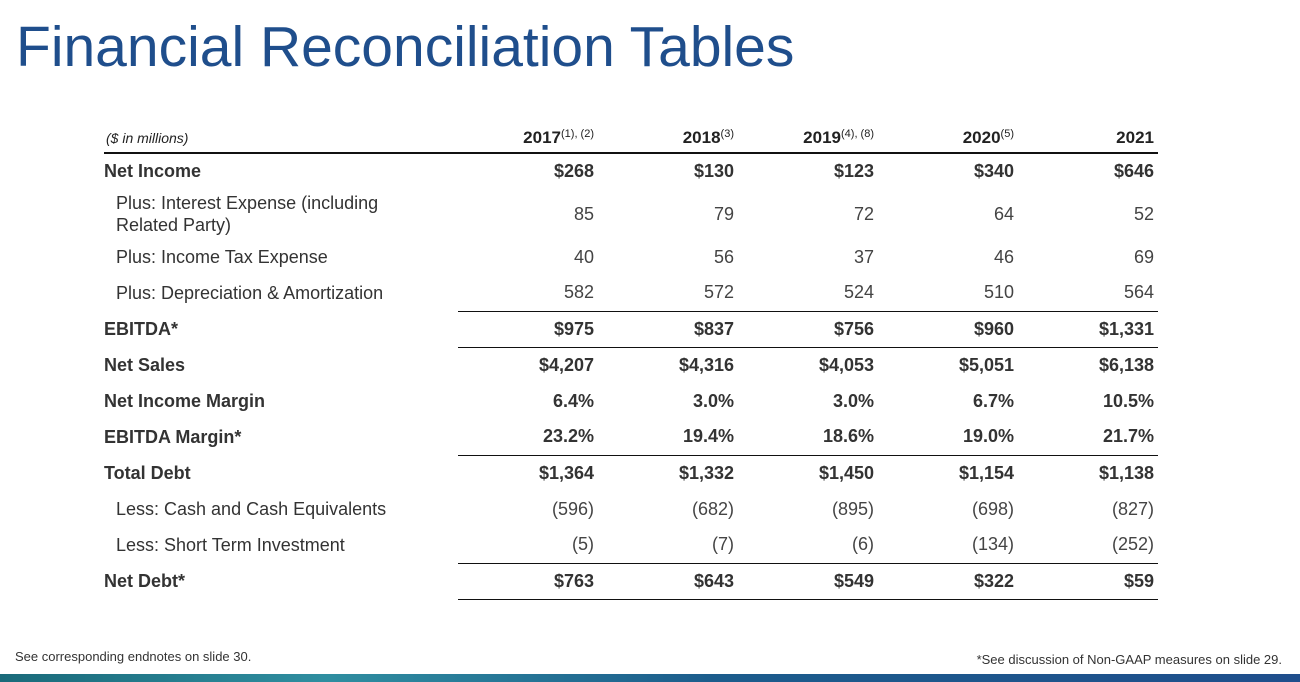  Describe the element at coordinates (1088, 364) in the screenshot. I see `cell-2021: $6,138` at that location.